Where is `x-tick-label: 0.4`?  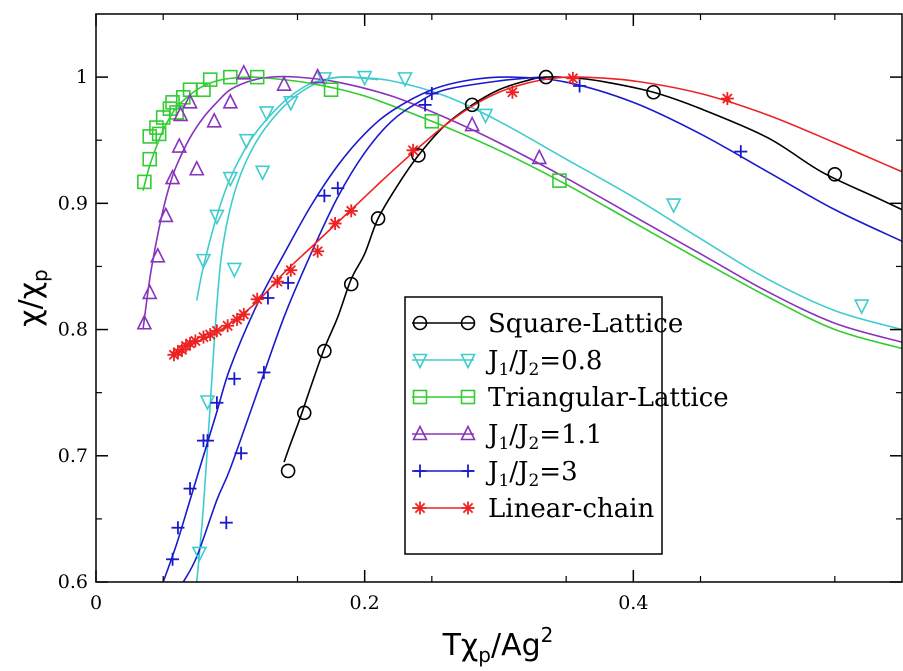
x-tick-label: 0.4 is located at coordinates (633, 603).